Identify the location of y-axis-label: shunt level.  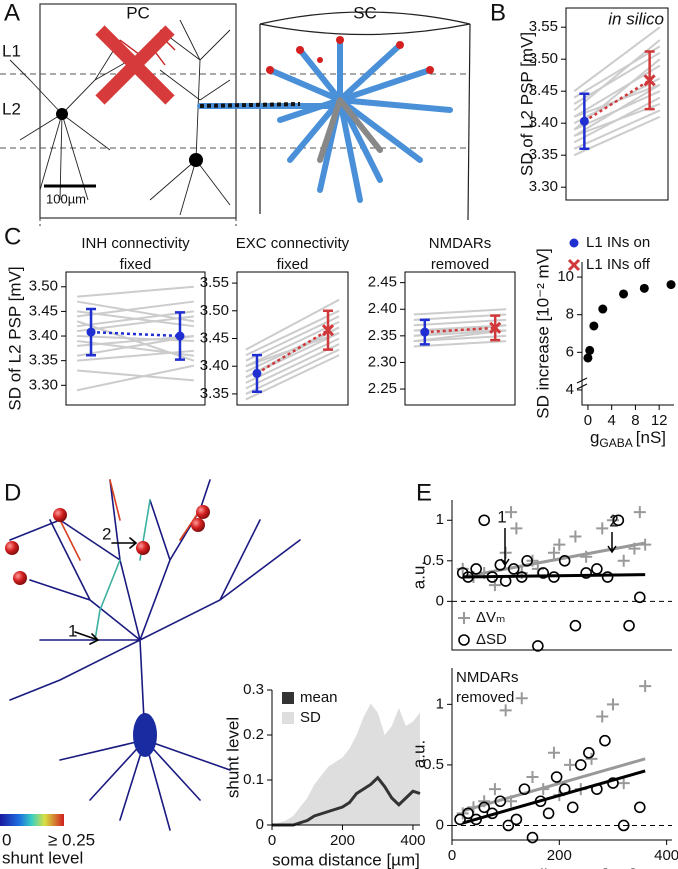
(232, 757).